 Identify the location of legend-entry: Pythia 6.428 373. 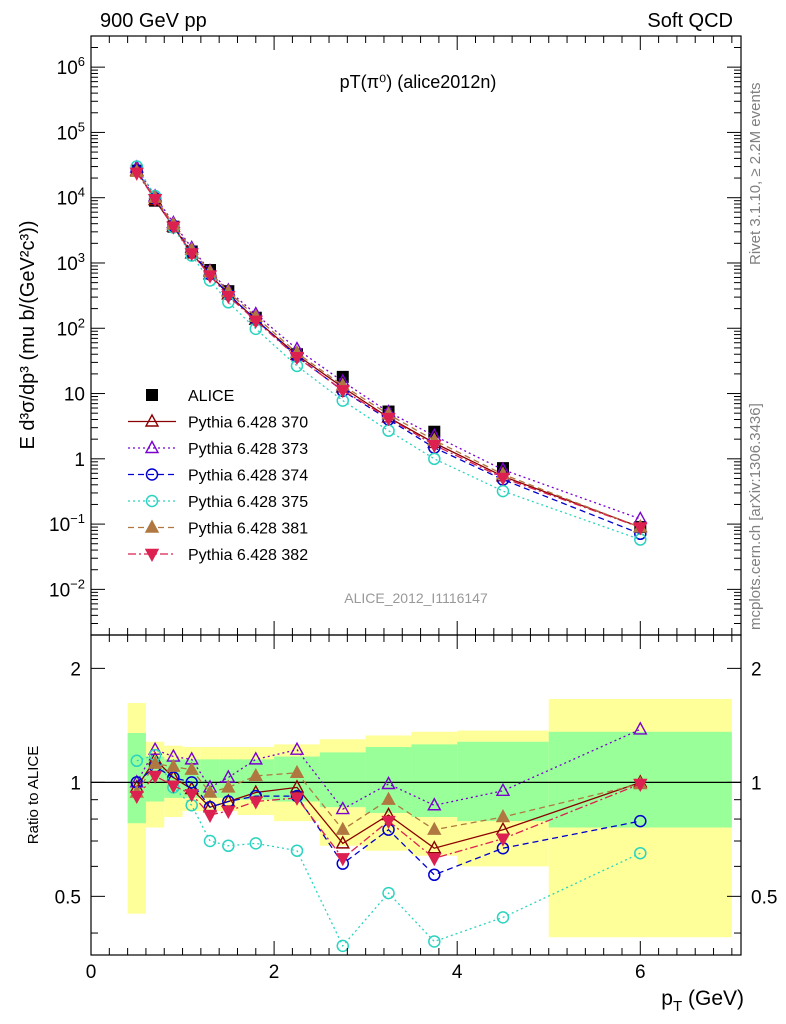
(218, 449).